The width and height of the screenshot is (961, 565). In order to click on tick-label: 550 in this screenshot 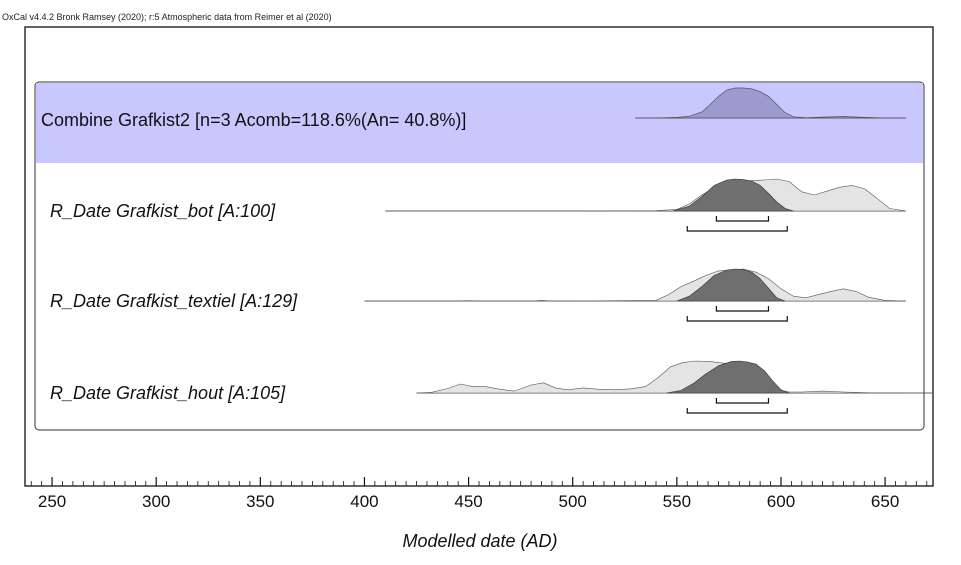, I will do `click(677, 501)`.